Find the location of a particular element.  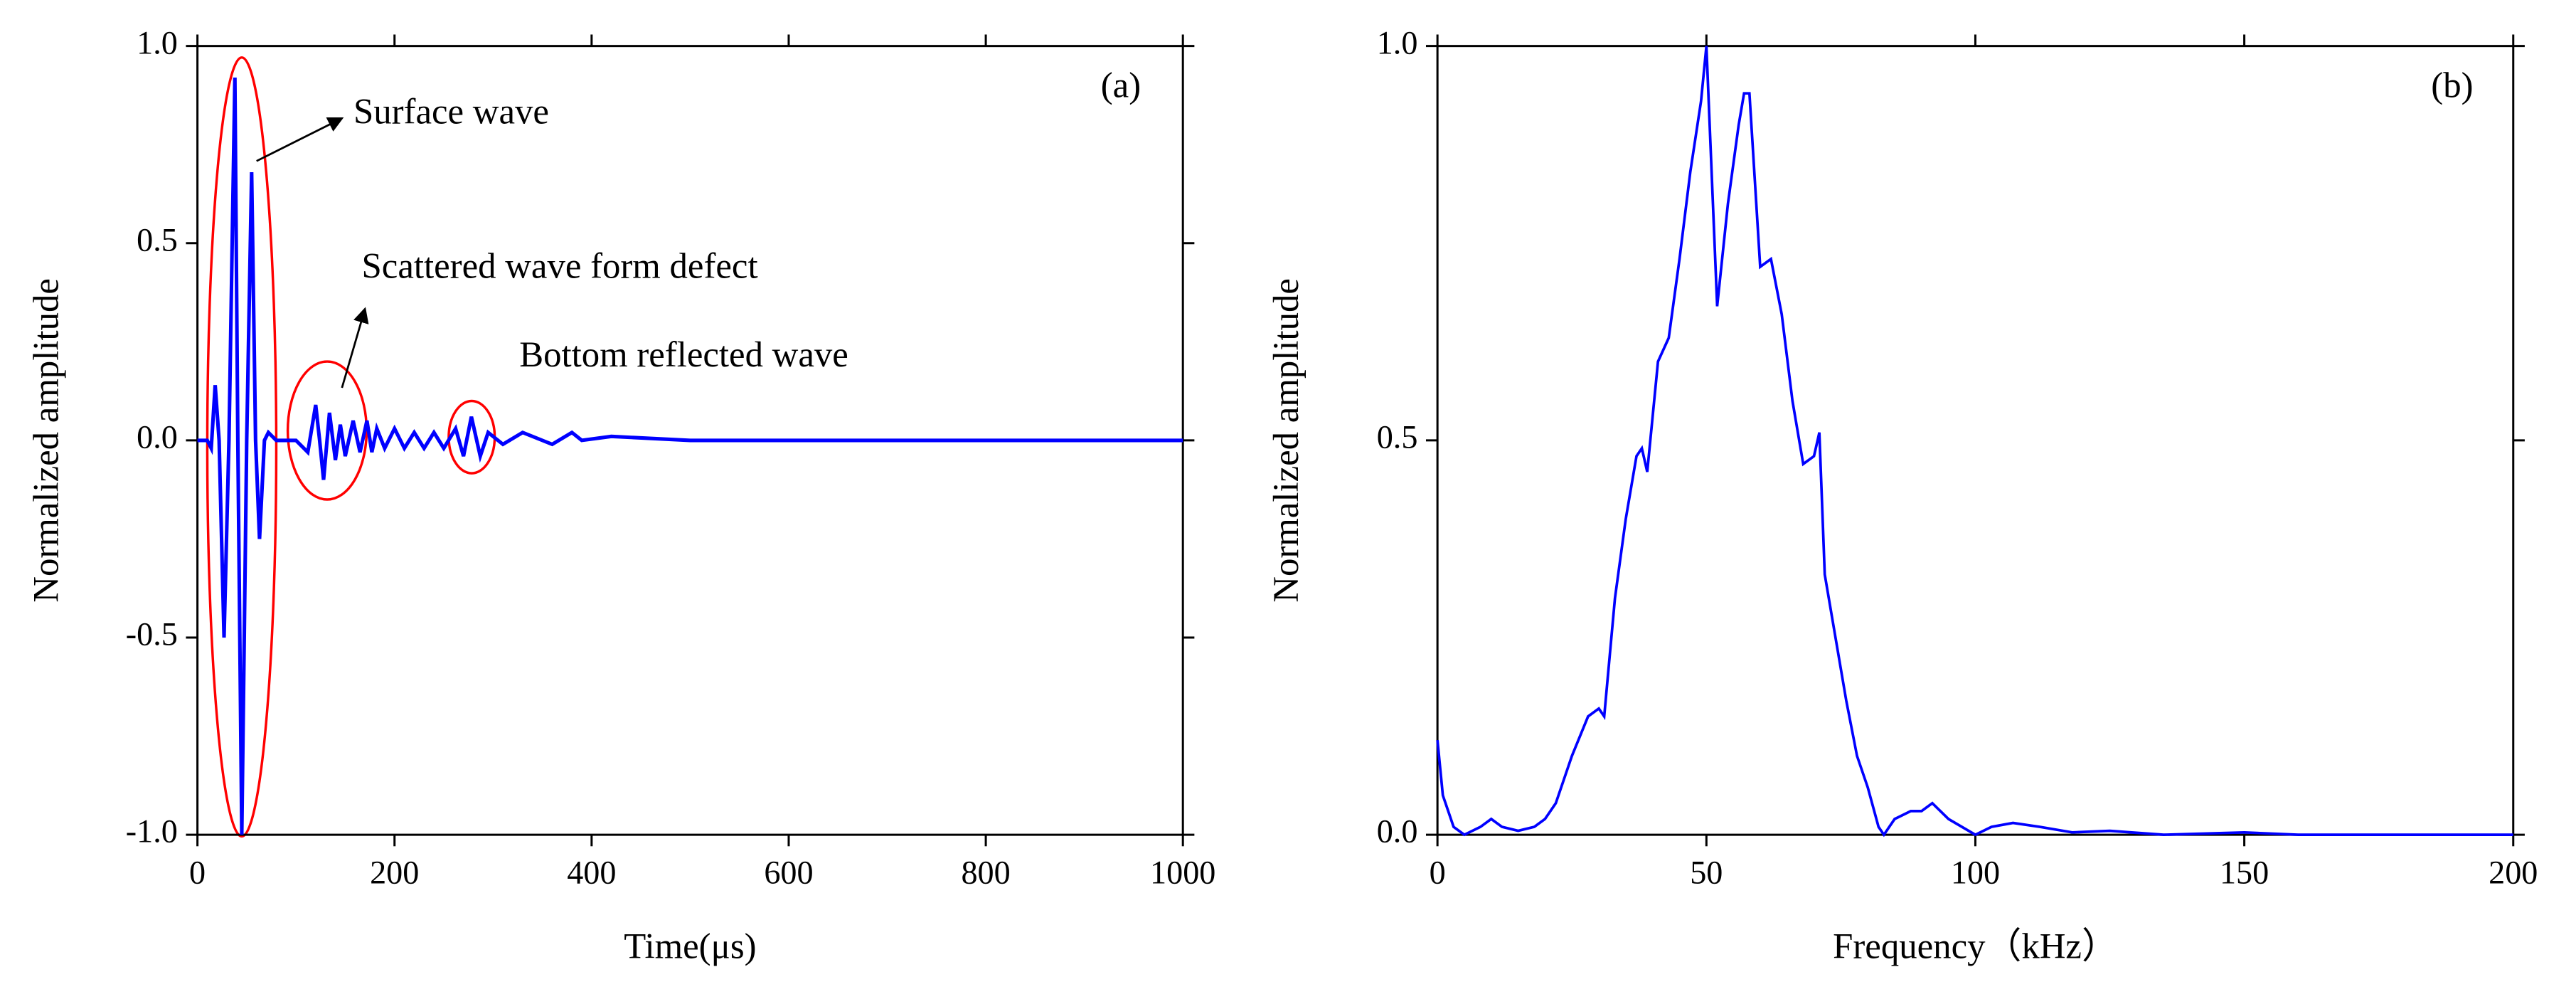

x-axis-label: Frequency（kHz） is located at coordinates (1975, 946).